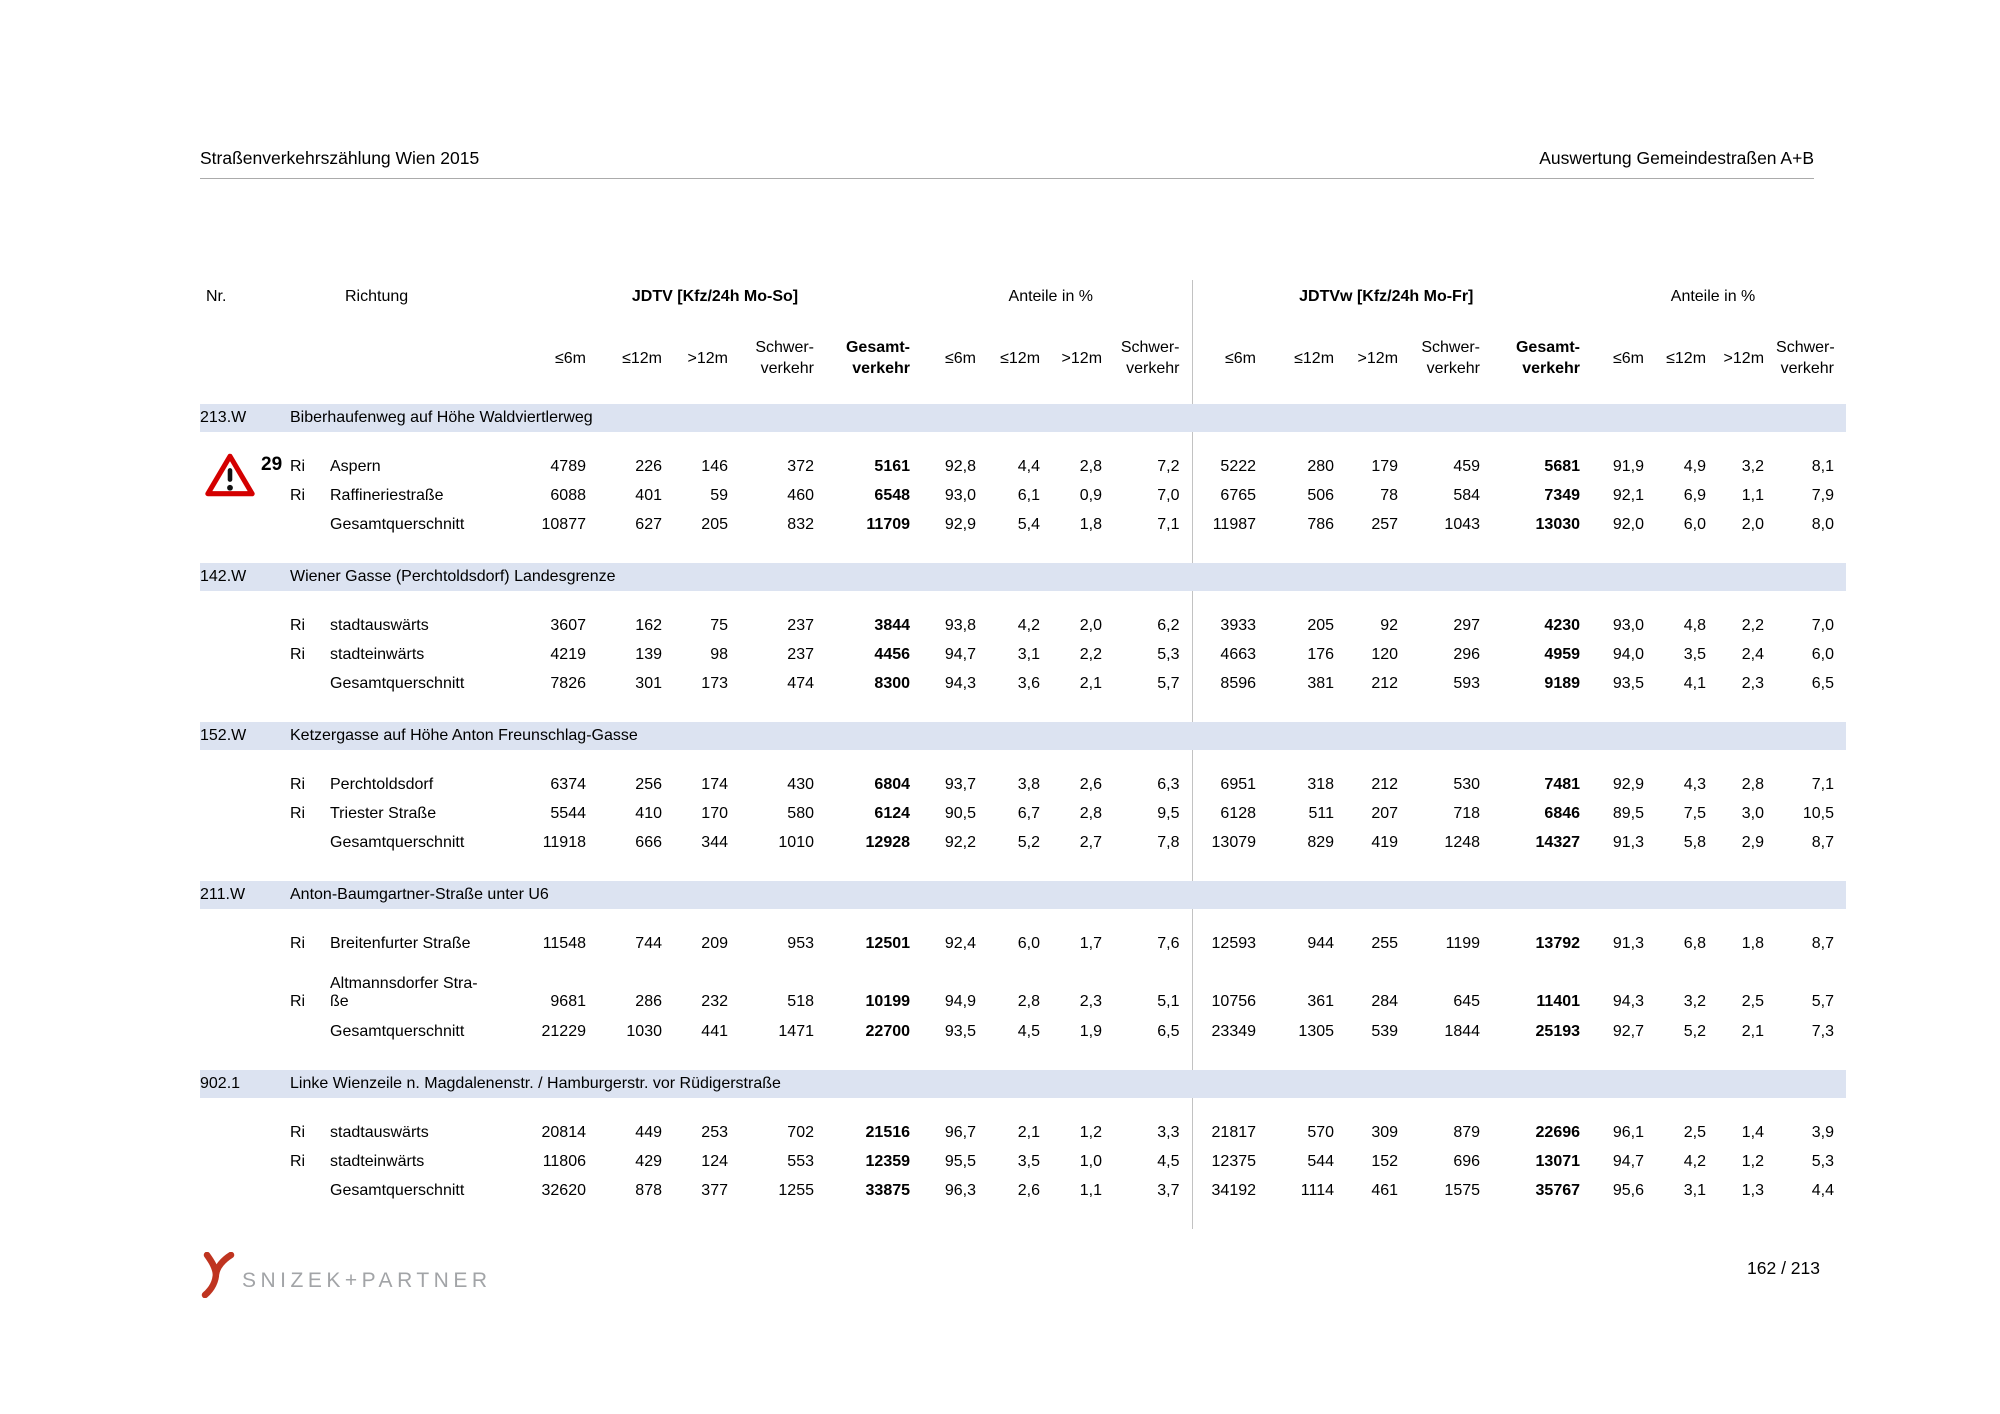 This screenshot has height=1414, width=2000. I want to click on cell-anteilw-le6m: 92,7, so click(1628, 1031).